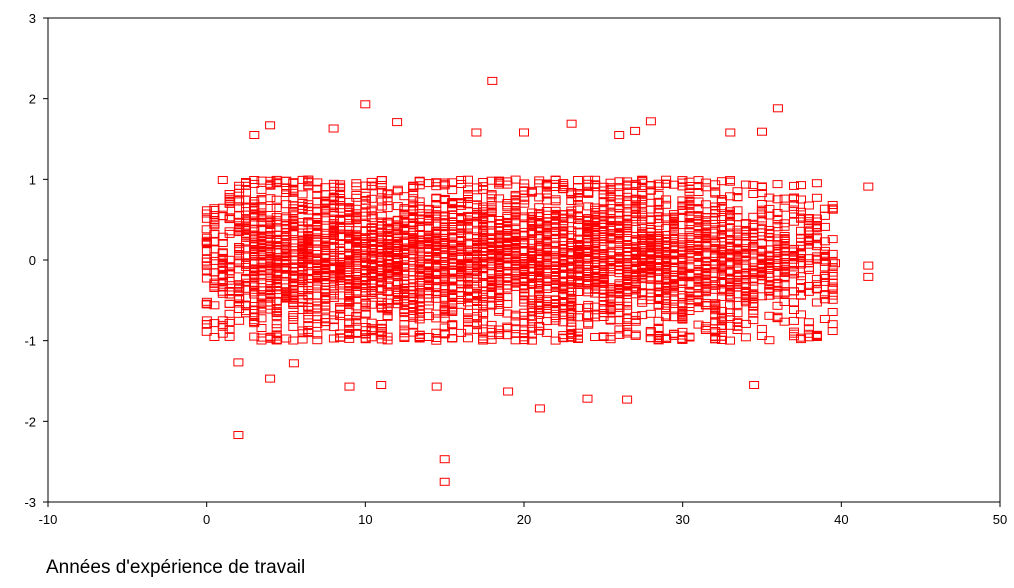  I want to click on x-tick-label: 20, so click(524, 519).